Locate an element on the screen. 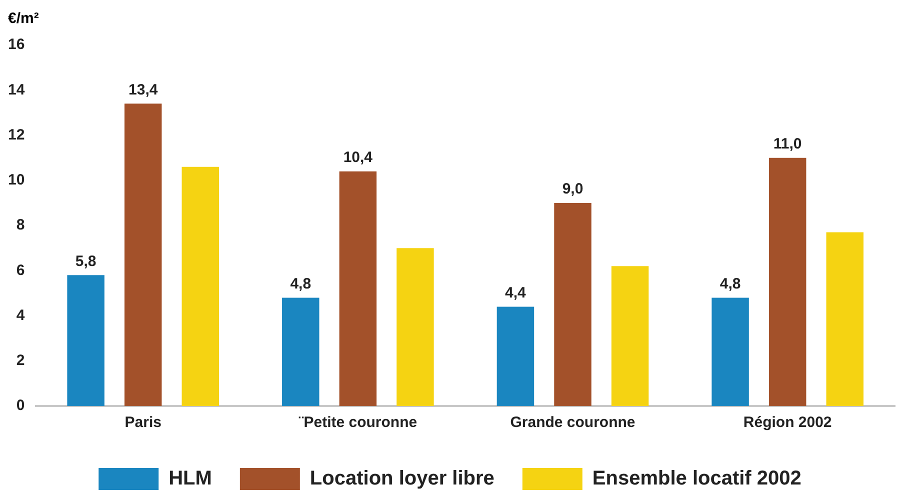  legend-label: Ensemble locatif 2002 is located at coordinates (697, 479).